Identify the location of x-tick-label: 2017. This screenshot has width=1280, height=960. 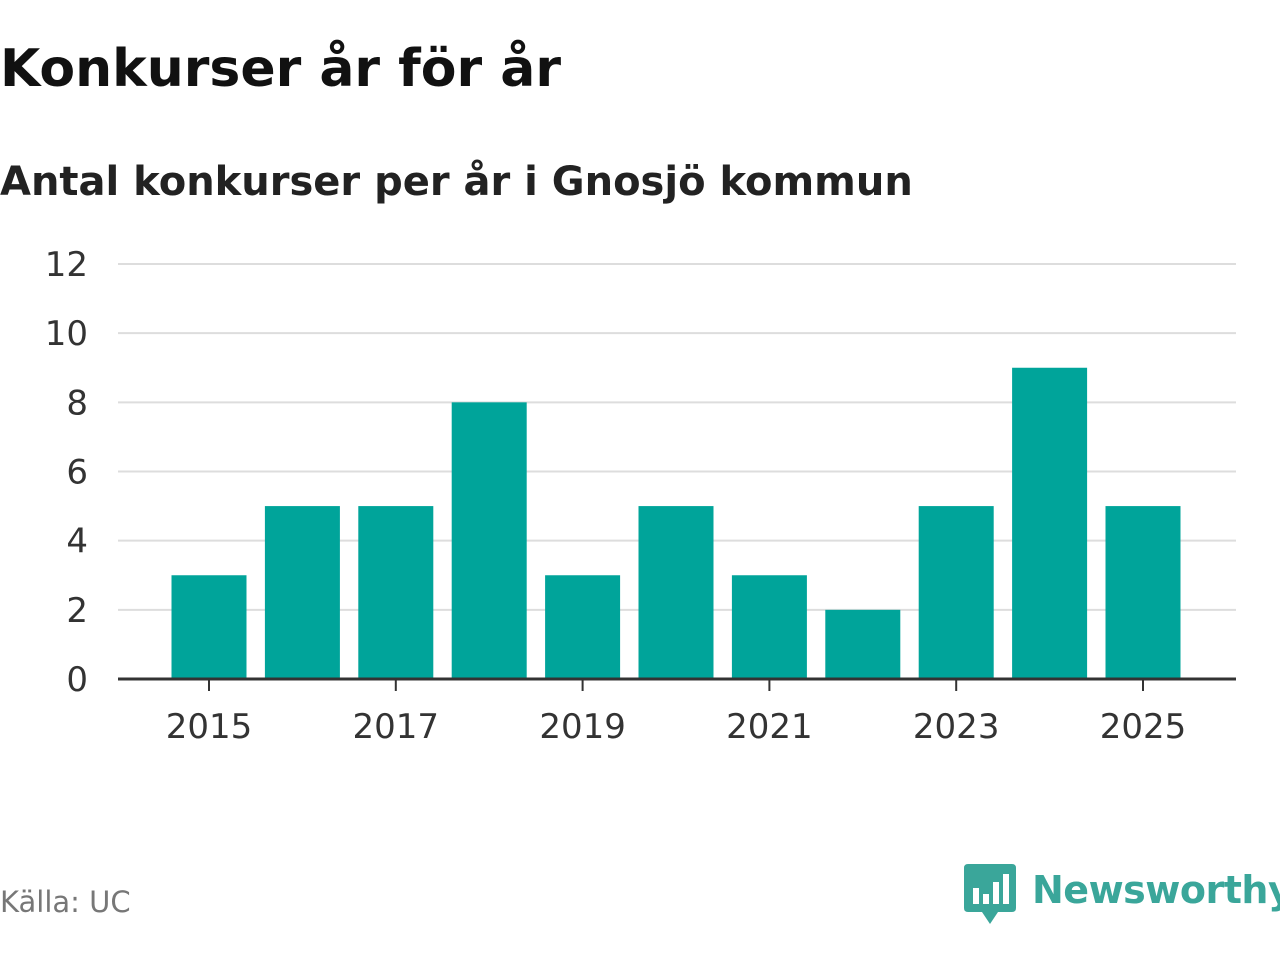
(396, 727).